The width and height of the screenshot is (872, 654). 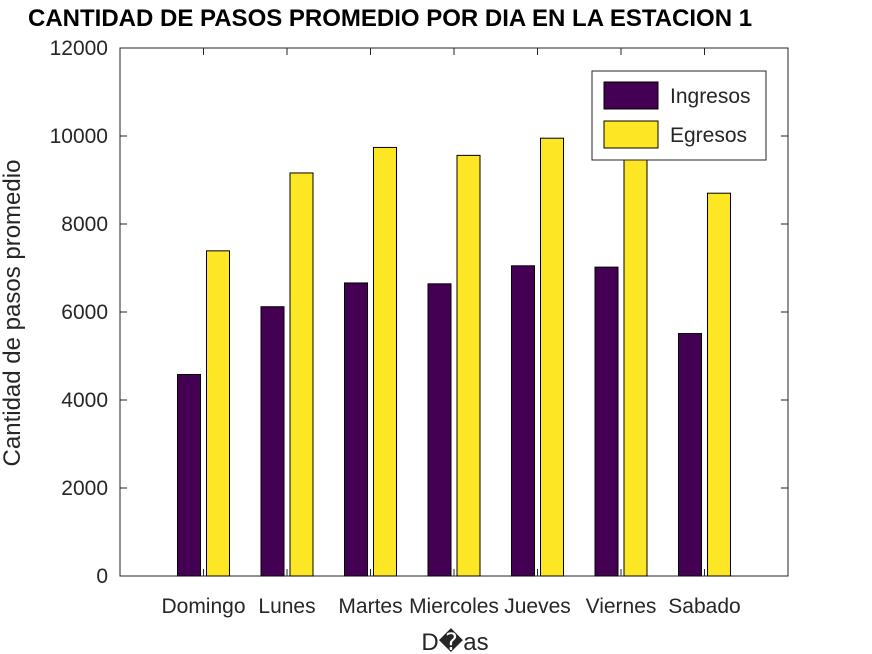 What do you see at coordinates (385, 361) in the screenshot?
I see `bar-egresos-martes` at bounding box center [385, 361].